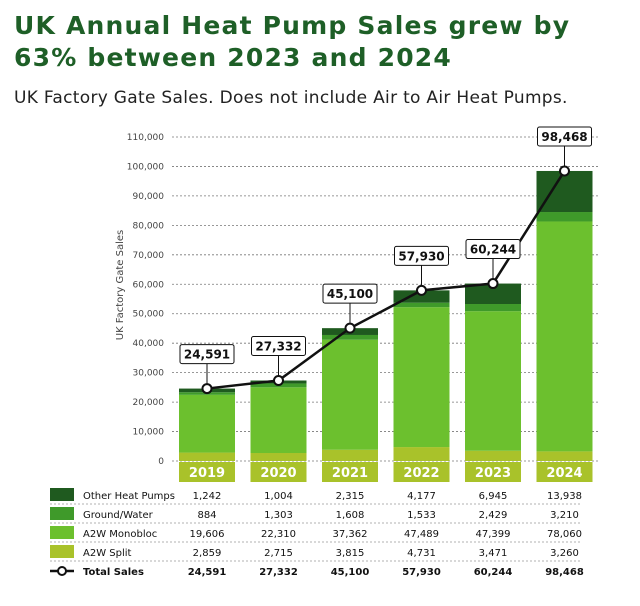  What do you see at coordinates (207, 534) in the screenshot?
I see `table-cell: 19,606` at bounding box center [207, 534].